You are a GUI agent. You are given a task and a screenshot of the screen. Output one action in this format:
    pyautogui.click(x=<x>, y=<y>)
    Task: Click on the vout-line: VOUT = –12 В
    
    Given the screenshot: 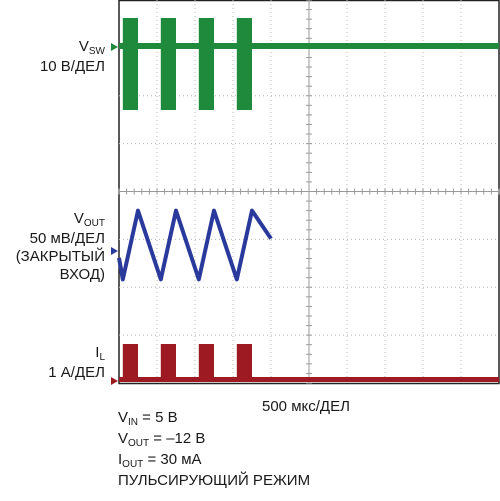 What is the action you would take?
    pyautogui.click(x=162, y=439)
    